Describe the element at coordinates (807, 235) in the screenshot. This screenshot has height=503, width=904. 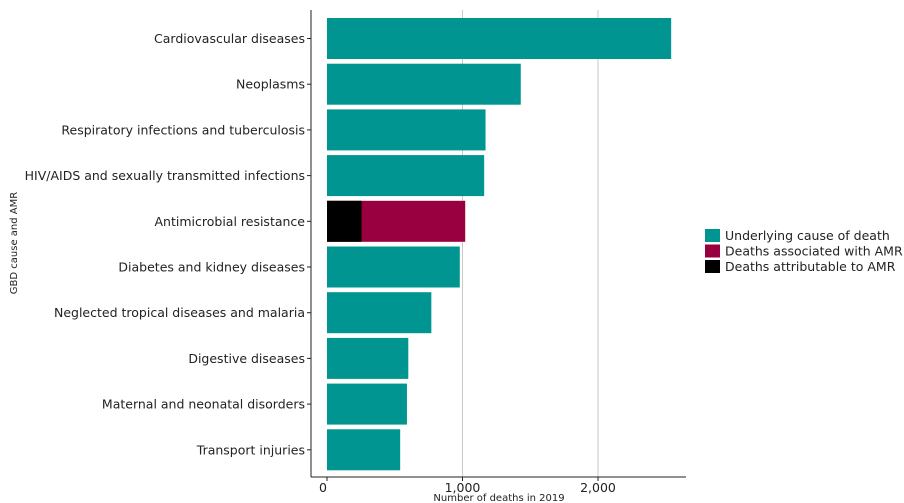
I see `legend-label-0: Underlying cause of death` at that location.